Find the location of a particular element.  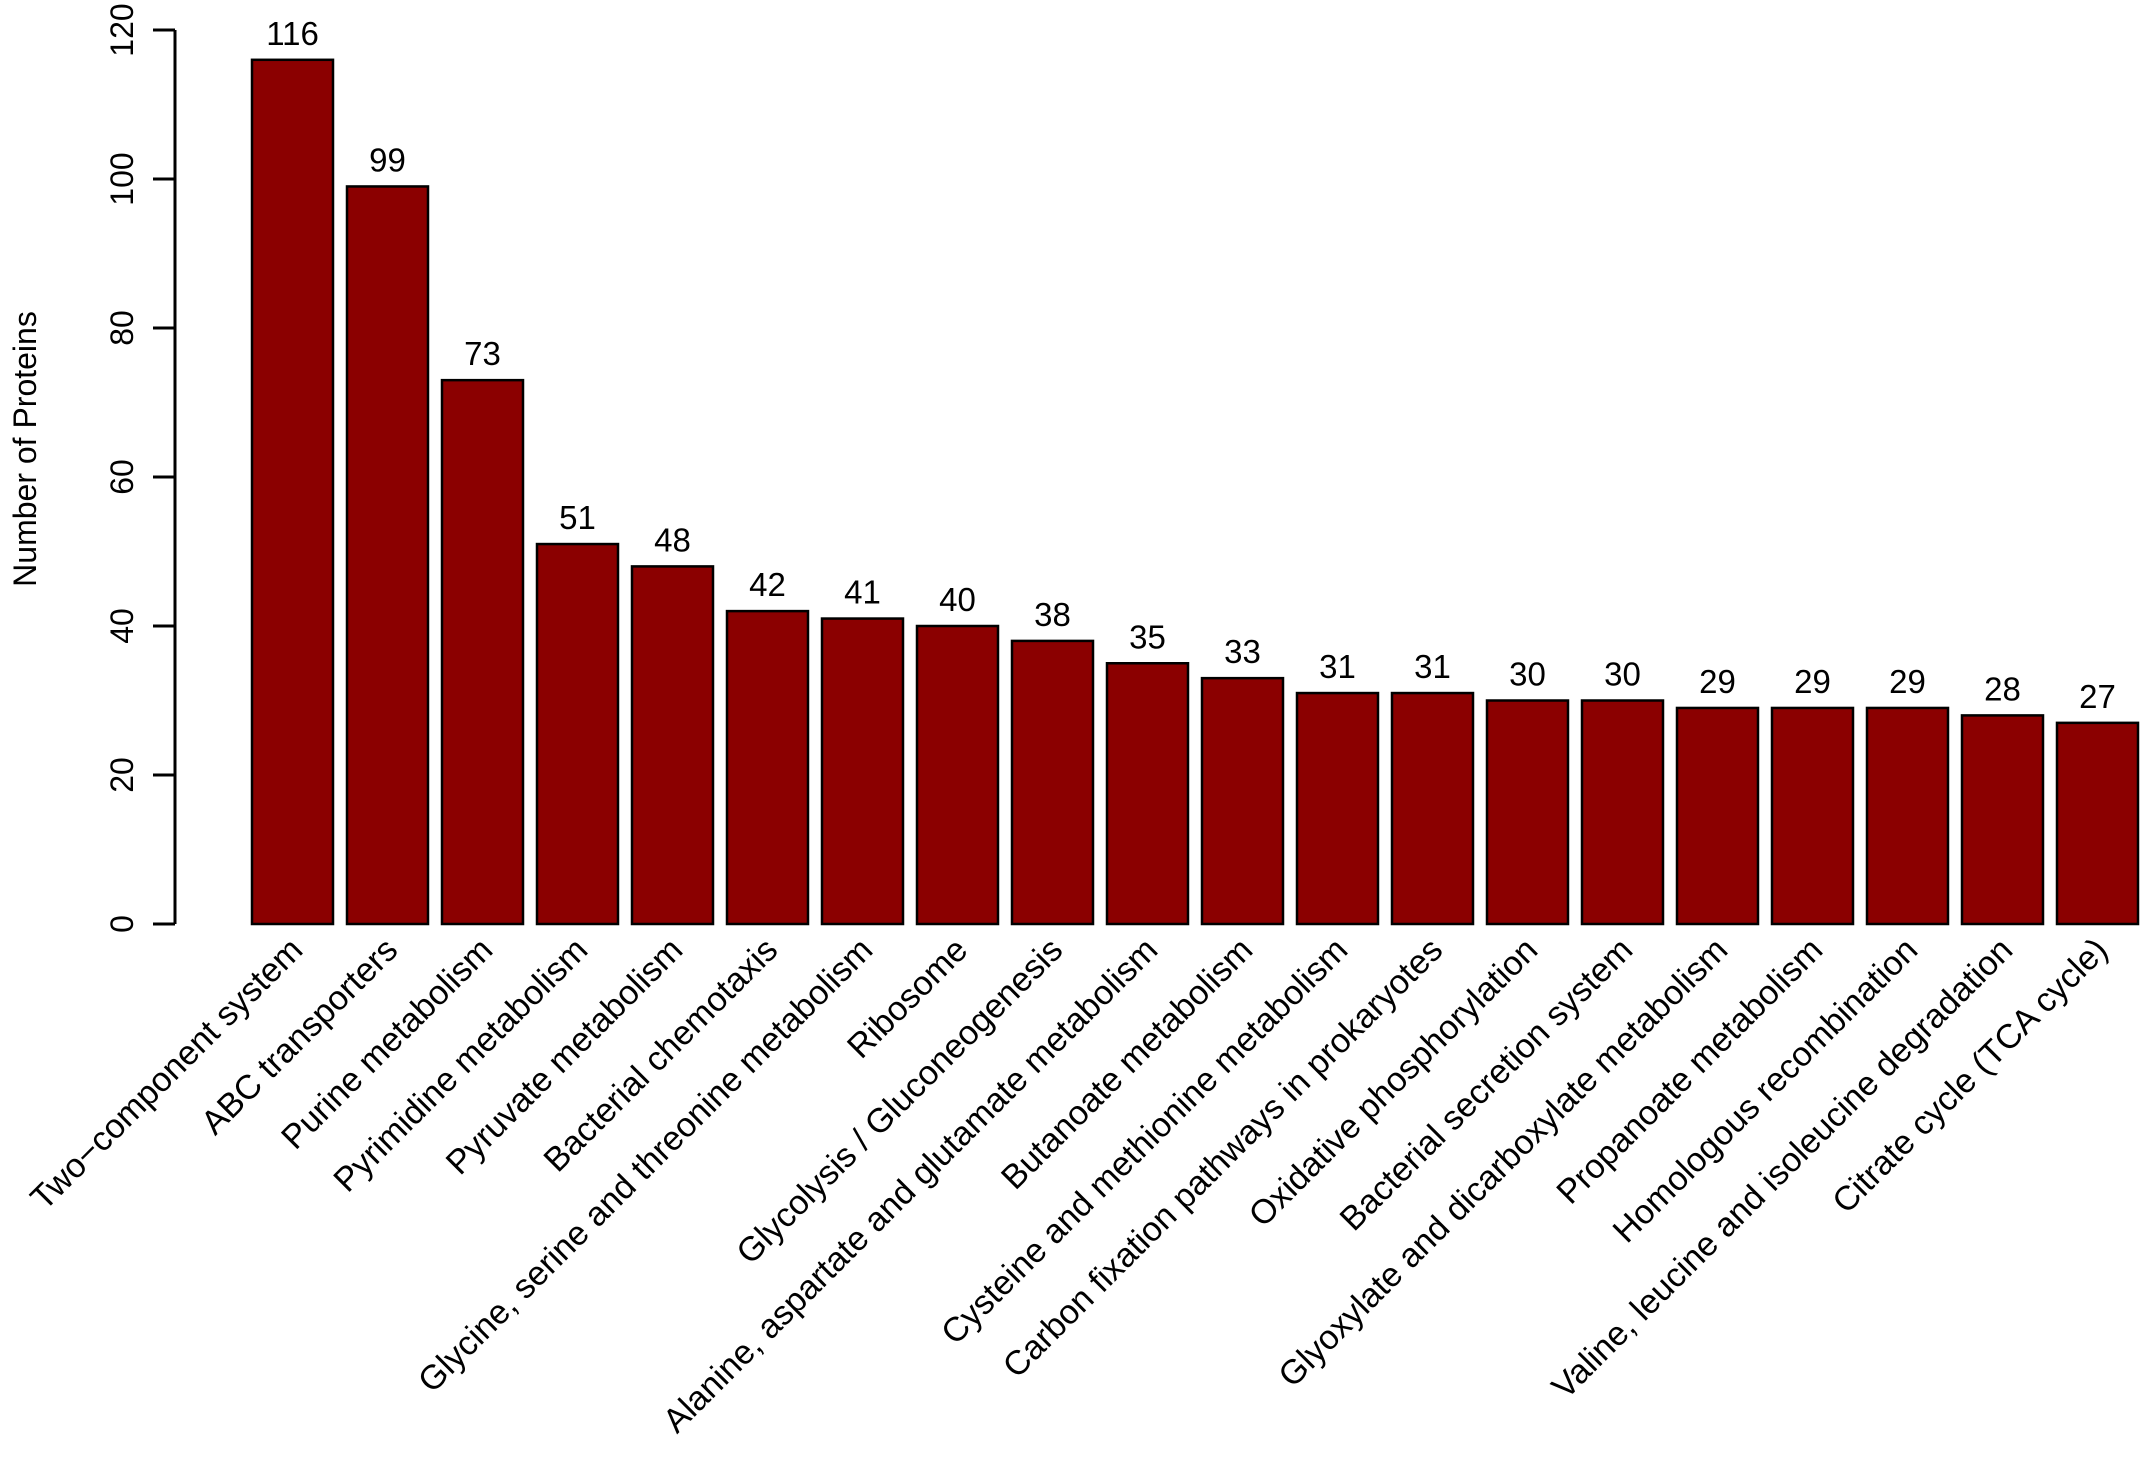

bar-value-label: 35 is located at coordinates (1147, 636).